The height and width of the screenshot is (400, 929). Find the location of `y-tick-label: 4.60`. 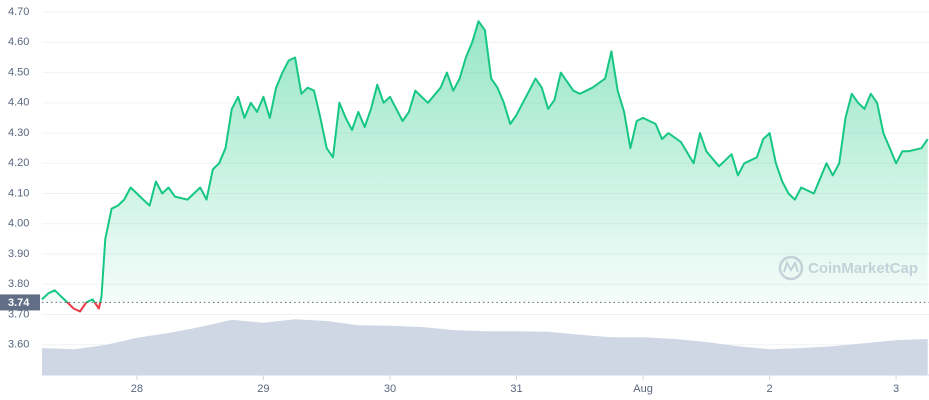

y-tick-label: 4.60 is located at coordinates (18, 42).